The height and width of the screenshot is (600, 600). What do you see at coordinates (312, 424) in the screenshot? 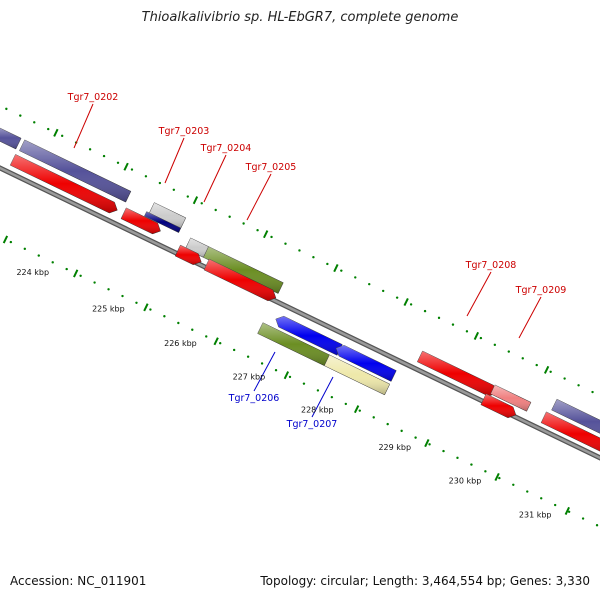
I see `gene-label-6: Tgr7_0207` at bounding box center [312, 424].